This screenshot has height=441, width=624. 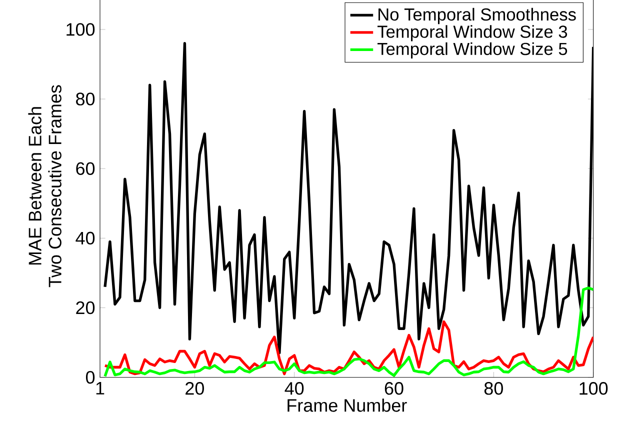 I want to click on legend-label: Temporal Window Size 3, so click(x=473, y=33).